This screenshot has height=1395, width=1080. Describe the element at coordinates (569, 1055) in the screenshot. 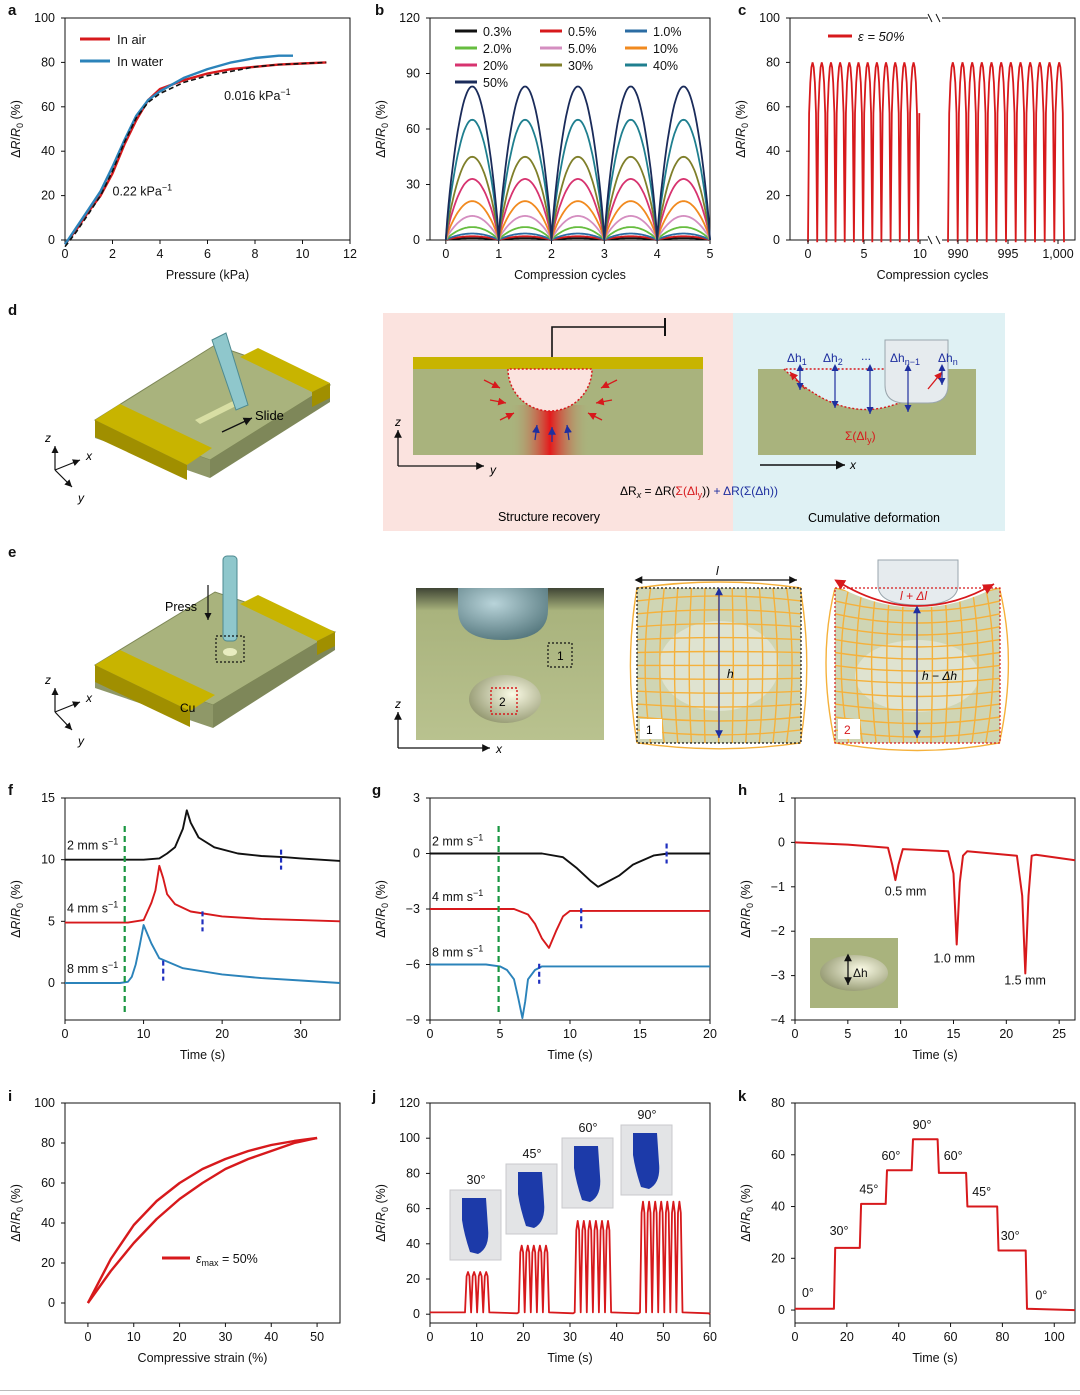

I see `x-axis-label-g: Time (s)` at that location.